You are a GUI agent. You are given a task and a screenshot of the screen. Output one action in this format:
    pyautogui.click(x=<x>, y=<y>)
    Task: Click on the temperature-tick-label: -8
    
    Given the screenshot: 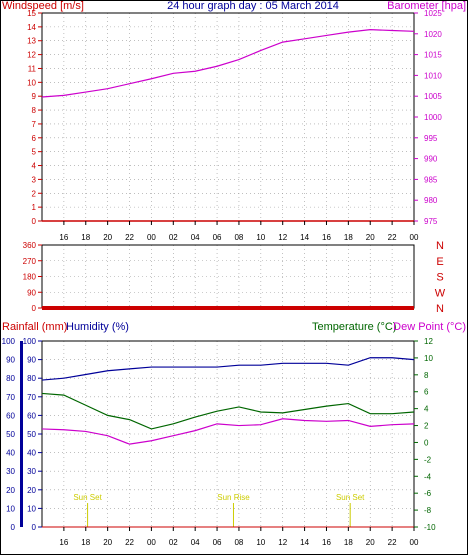 What is the action you would take?
    pyautogui.click(x=428, y=510)
    